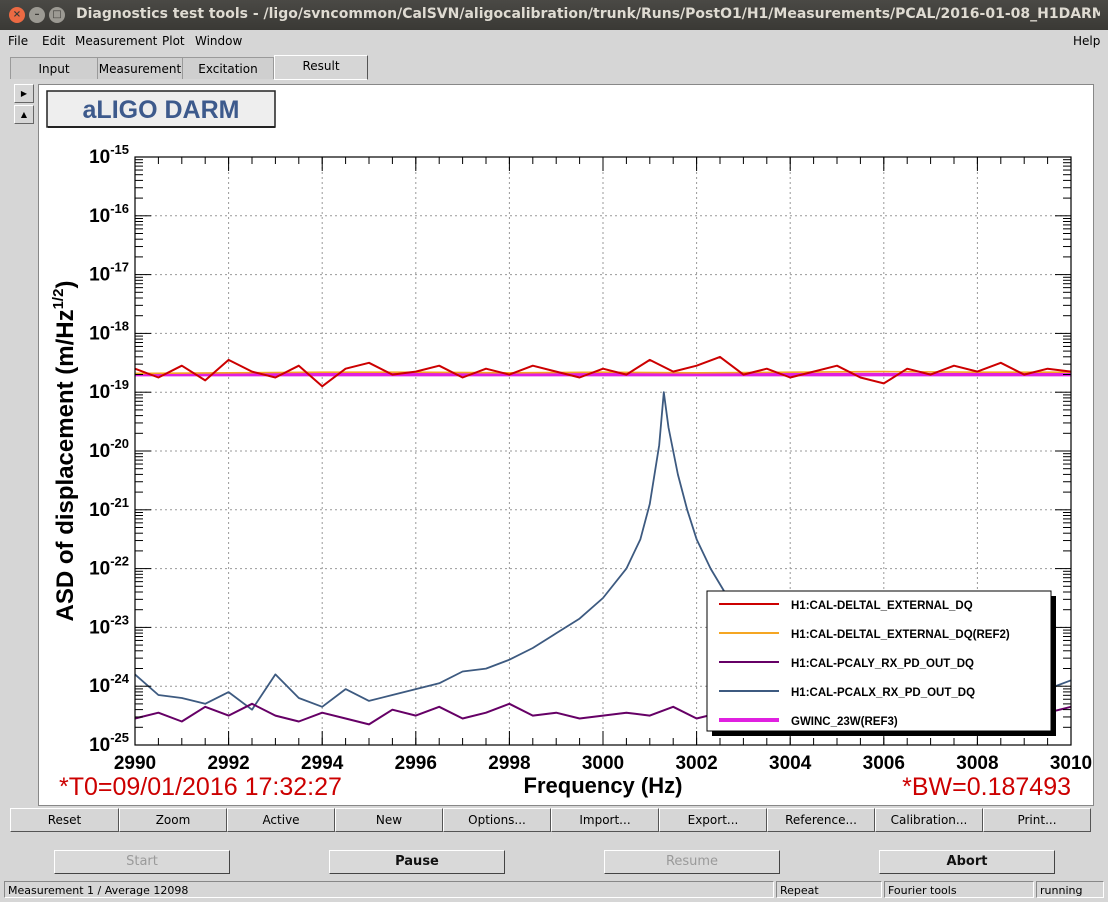 Image resolution: width=1108 pixels, height=902 pixels. What do you see at coordinates (228, 763) in the screenshot?
I see `x-tick-label: 2992` at bounding box center [228, 763].